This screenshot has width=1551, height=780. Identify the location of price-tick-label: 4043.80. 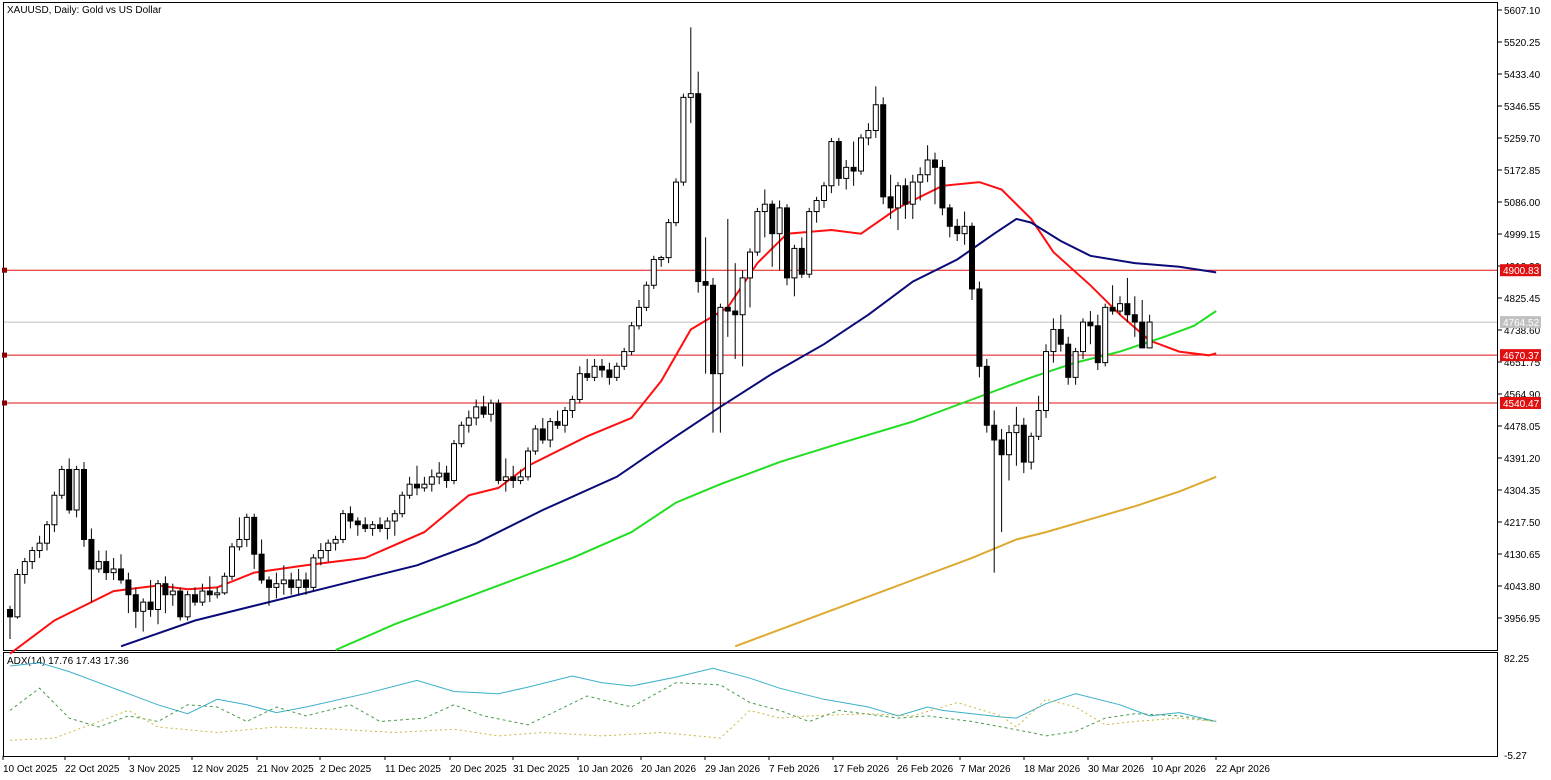
(1522, 587).